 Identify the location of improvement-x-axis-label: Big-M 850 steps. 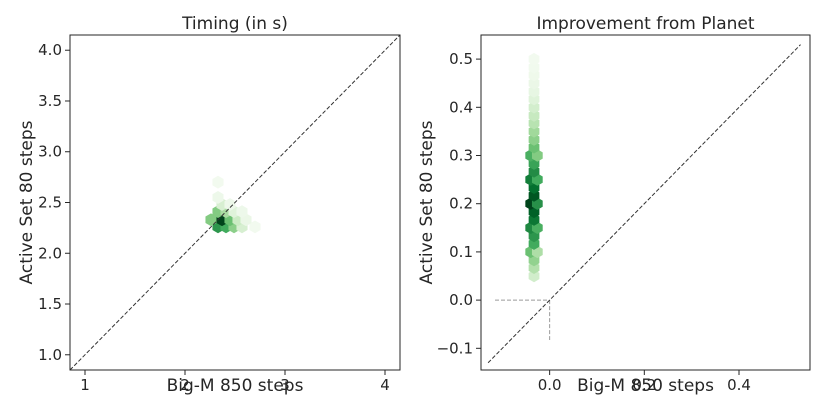
(645, 386).